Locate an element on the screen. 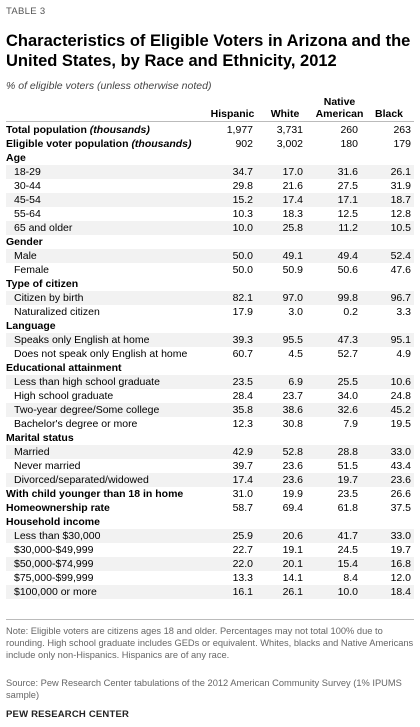 Image resolution: width=420 pixels, height=727 pixels. cell-white: 38.6 is located at coordinates (292, 410).